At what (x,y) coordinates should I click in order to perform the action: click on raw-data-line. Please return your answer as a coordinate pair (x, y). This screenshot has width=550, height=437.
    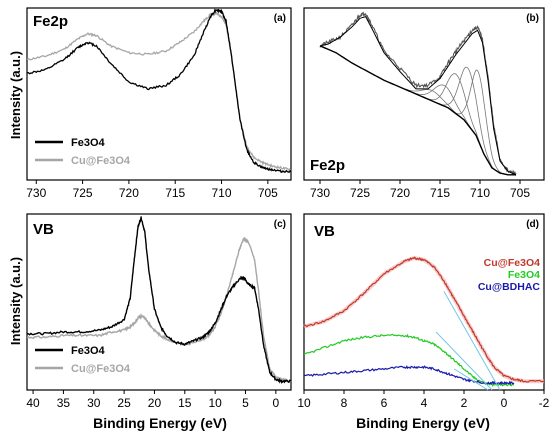
    Looking at the image, I should click on (418, 94).